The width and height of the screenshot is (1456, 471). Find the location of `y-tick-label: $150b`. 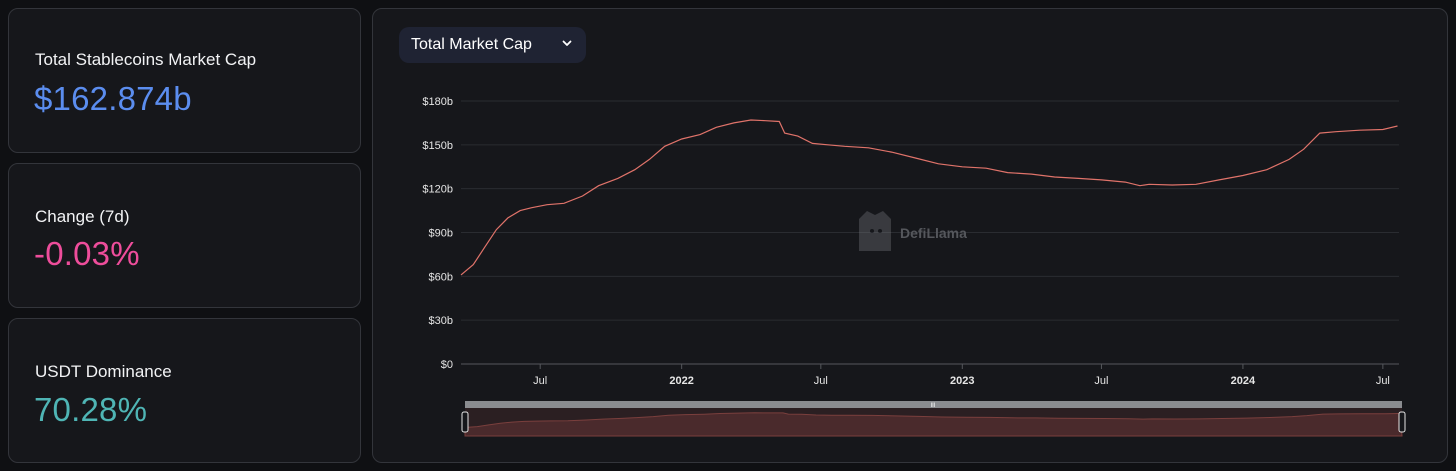

y-tick-label: $150b is located at coordinates (437, 146).